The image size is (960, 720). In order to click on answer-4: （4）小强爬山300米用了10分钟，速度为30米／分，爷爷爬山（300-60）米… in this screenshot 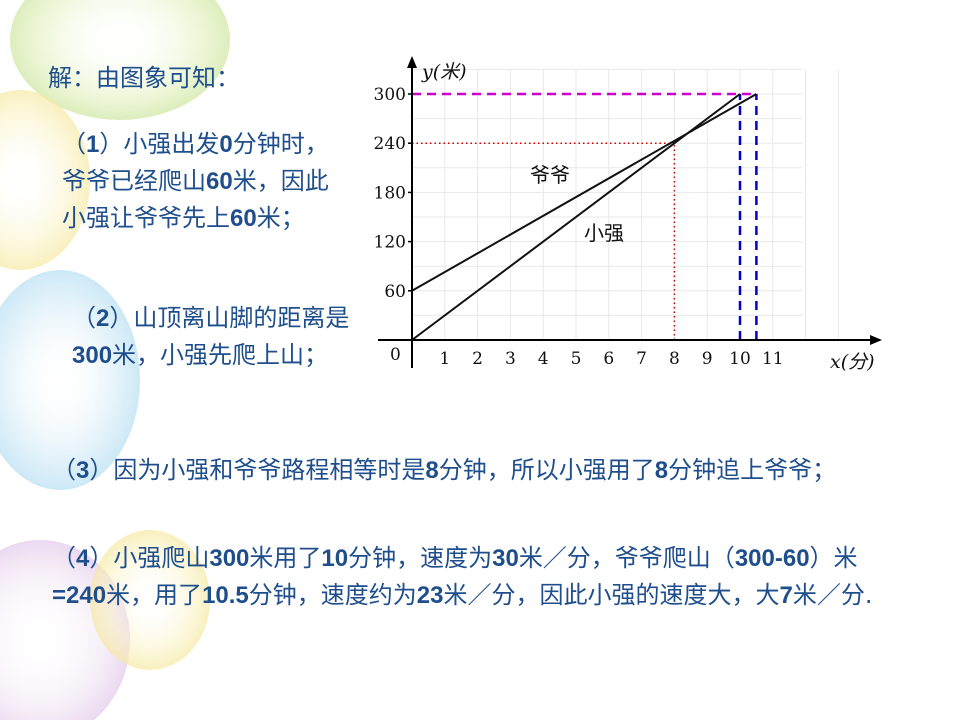, I will do `click(472, 577)`.